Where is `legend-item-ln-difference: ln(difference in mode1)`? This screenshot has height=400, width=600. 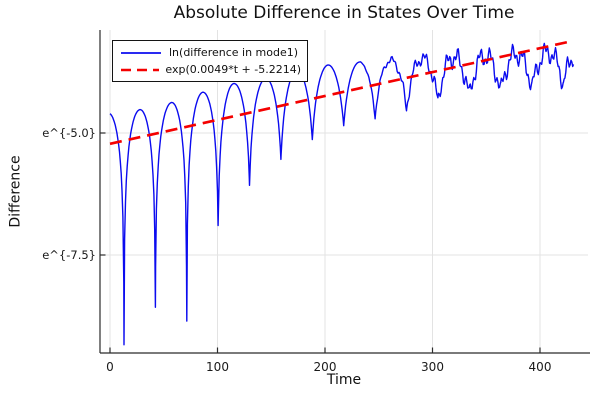 legend-item-ln-difference: ln(difference in mode1) is located at coordinates (210, 52).